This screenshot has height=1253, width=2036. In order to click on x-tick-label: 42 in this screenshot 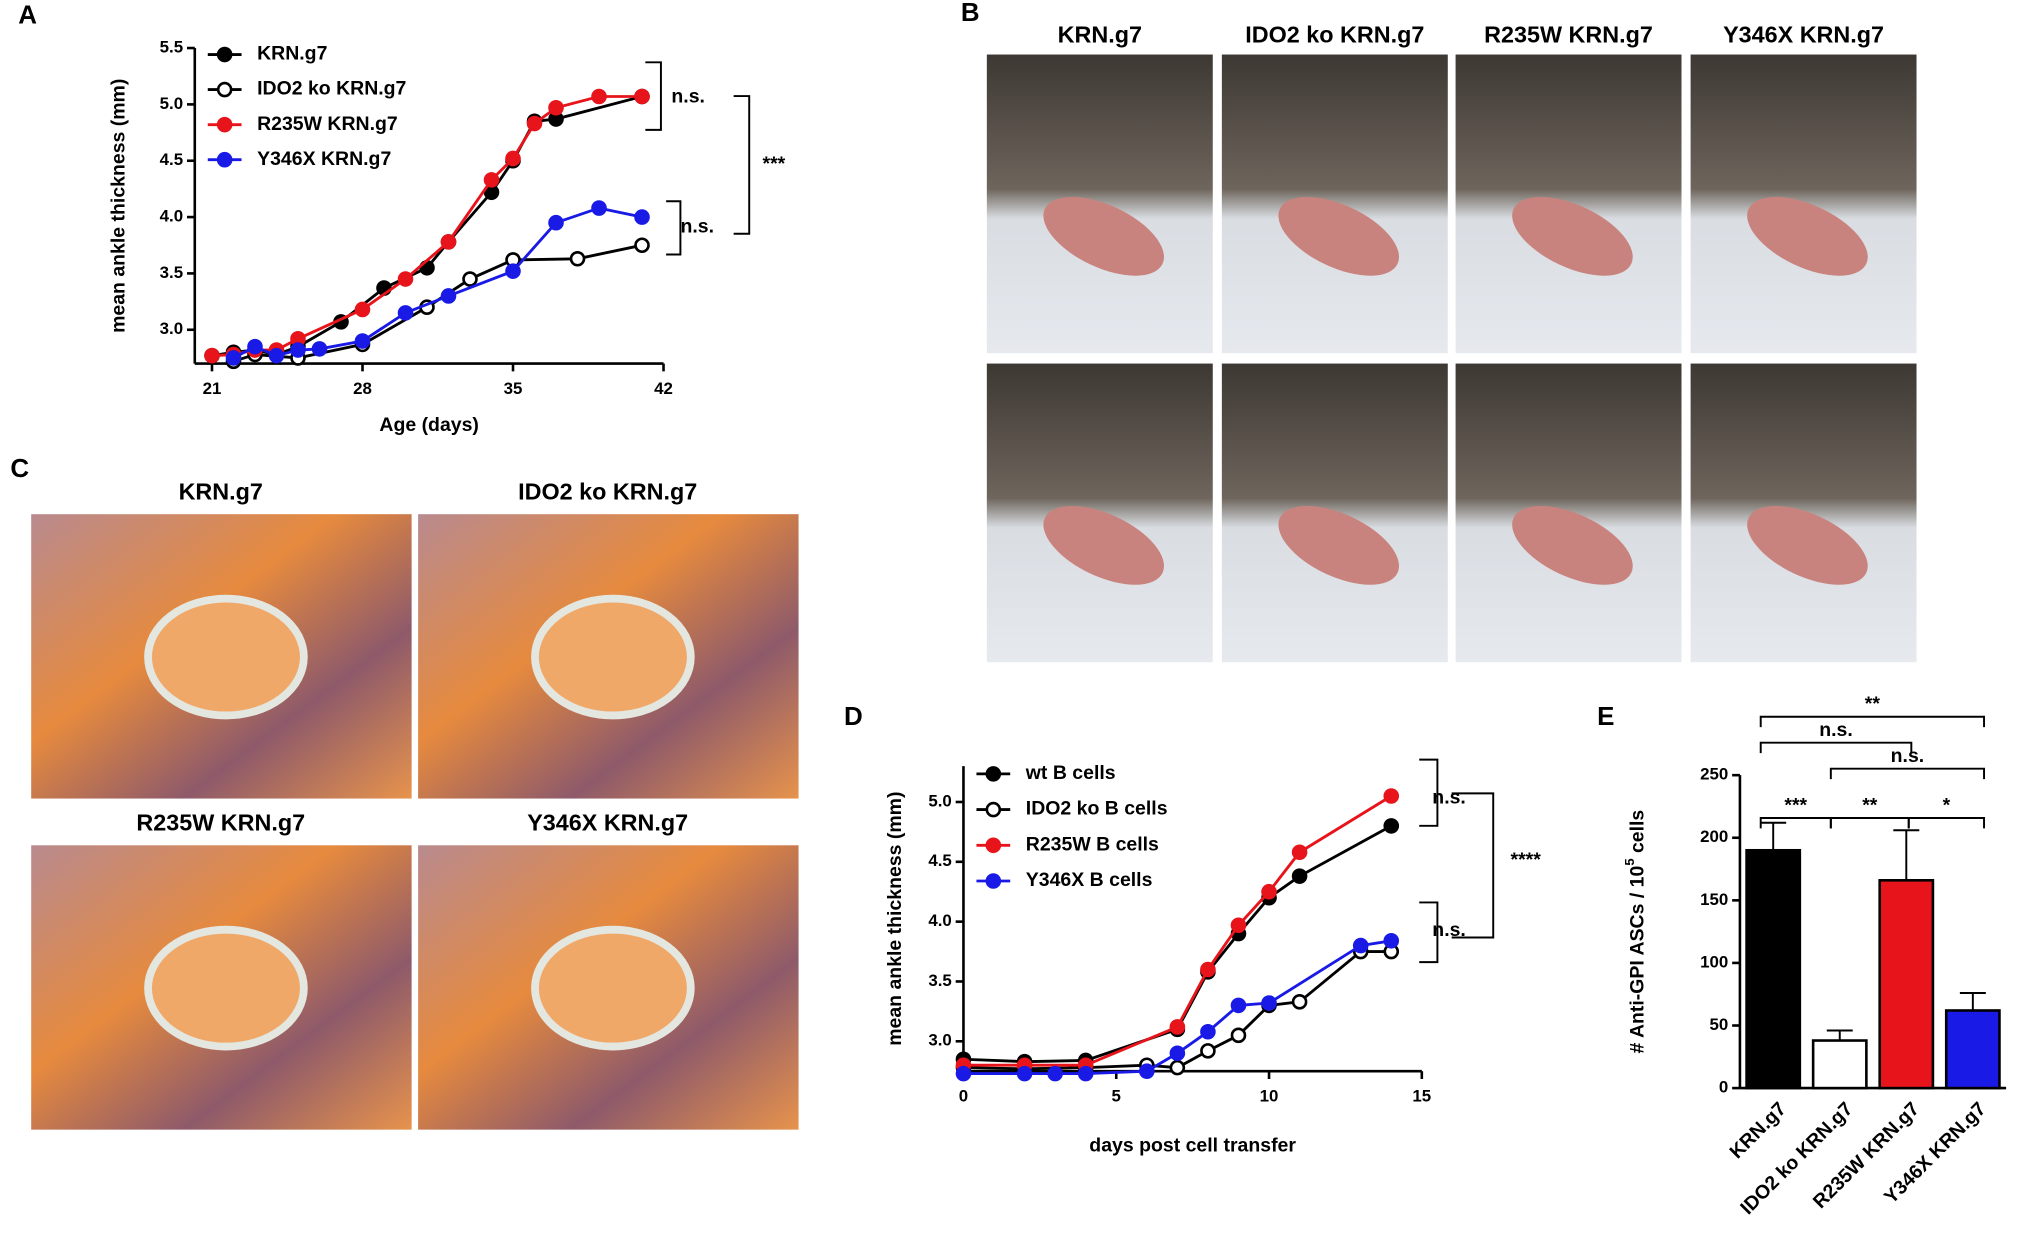, I will do `click(663, 388)`.